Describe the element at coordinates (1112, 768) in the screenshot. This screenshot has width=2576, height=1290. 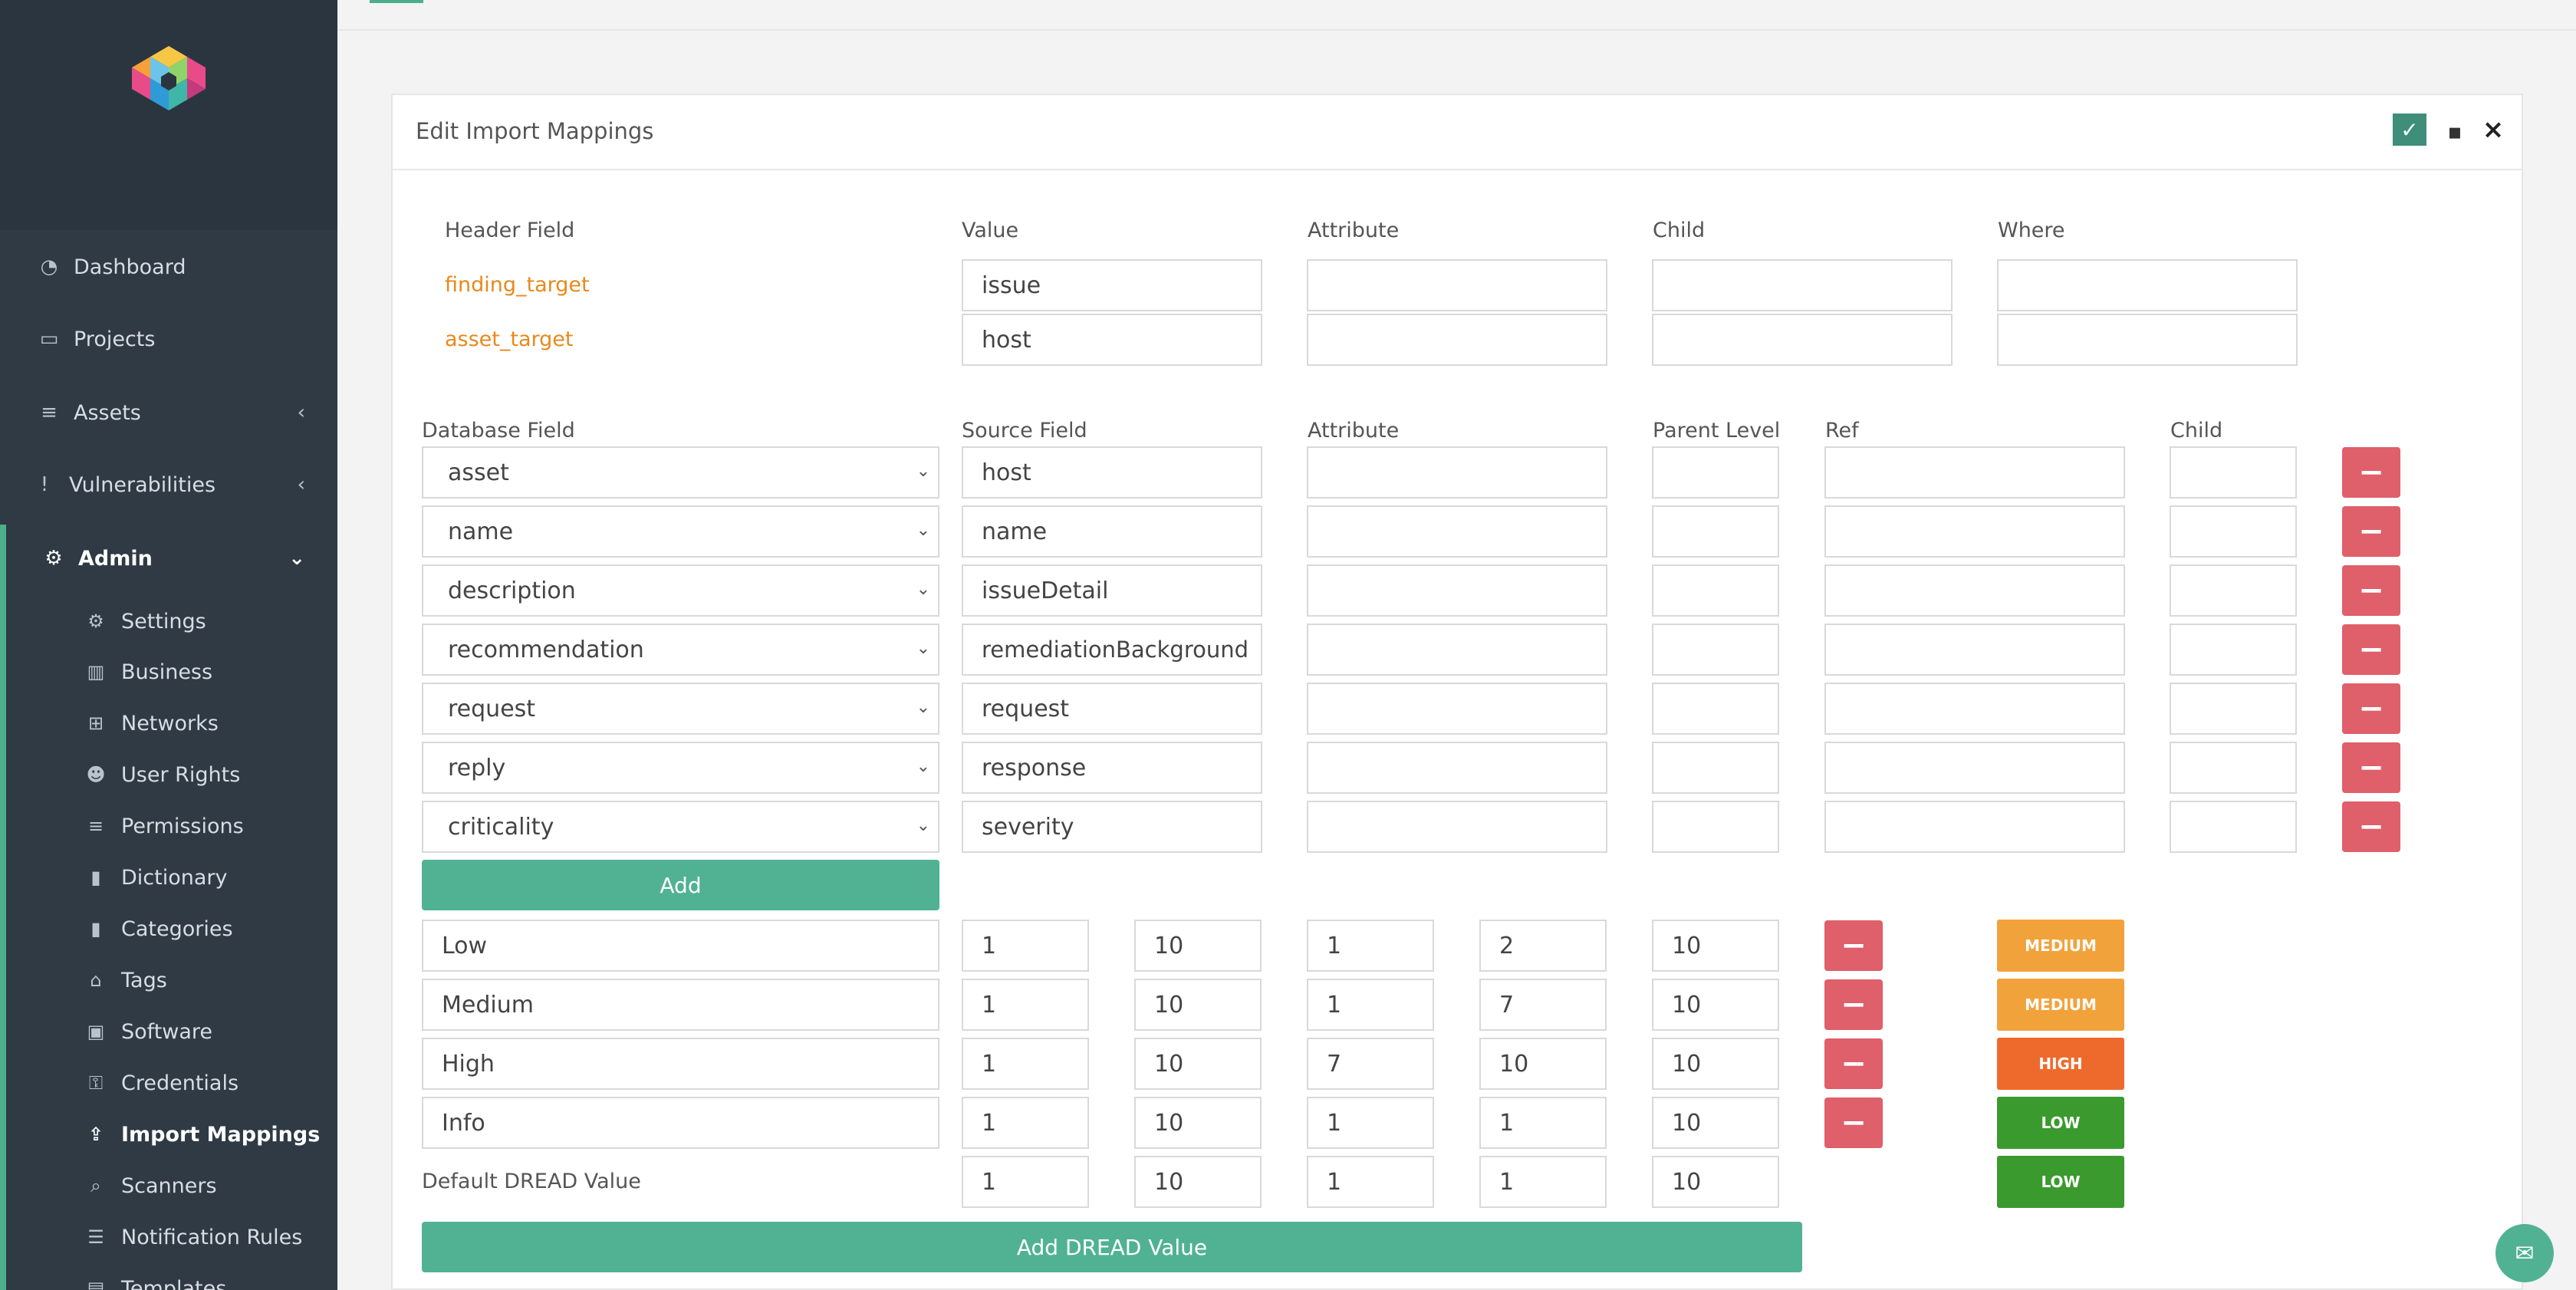
I see `source-field-input: response` at that location.